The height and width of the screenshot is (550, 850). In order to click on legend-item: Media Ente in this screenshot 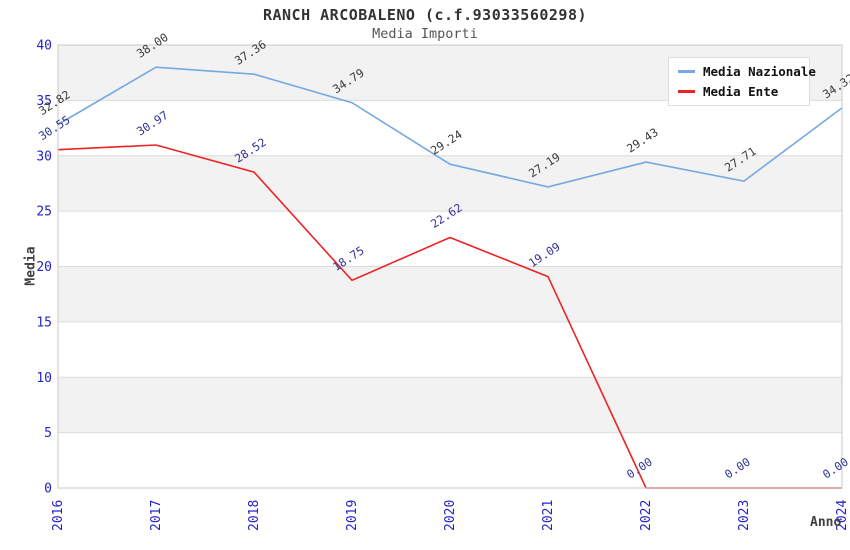, I will do `click(740, 91)`.